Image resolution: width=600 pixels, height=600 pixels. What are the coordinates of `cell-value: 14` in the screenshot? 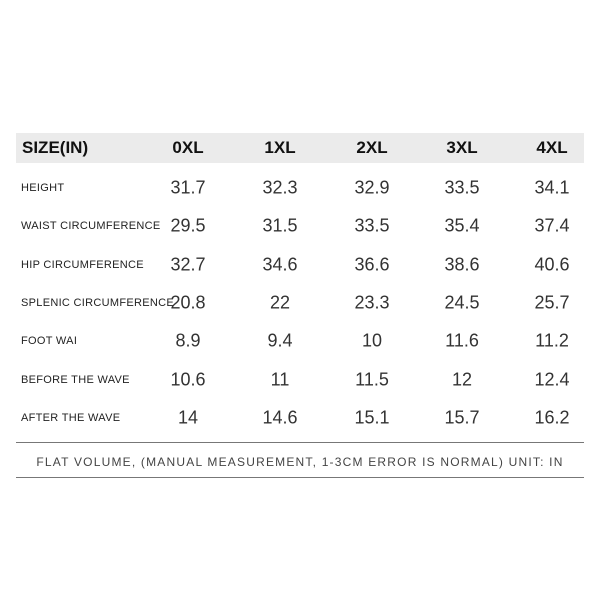 It's located at (188, 417).